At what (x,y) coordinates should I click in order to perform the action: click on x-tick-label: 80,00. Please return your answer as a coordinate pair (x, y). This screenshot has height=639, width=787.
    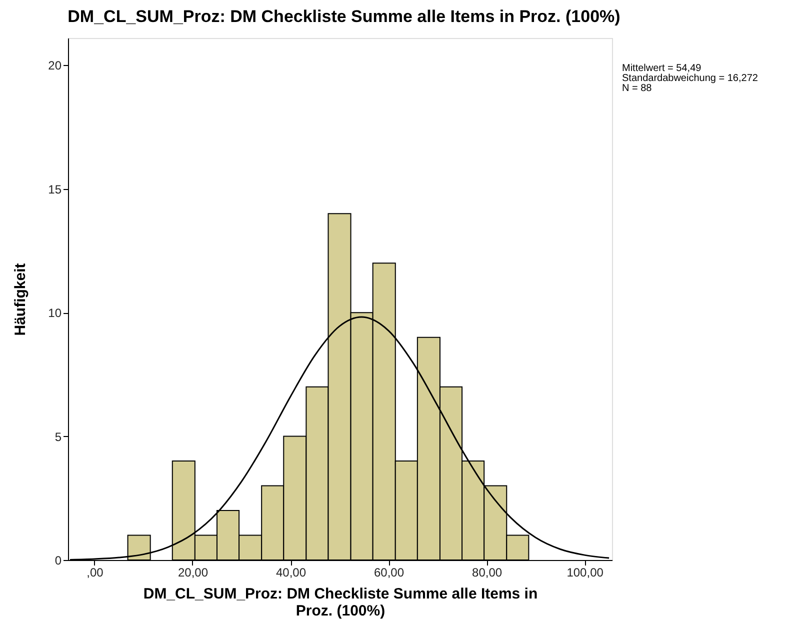
    Looking at the image, I should click on (487, 573).